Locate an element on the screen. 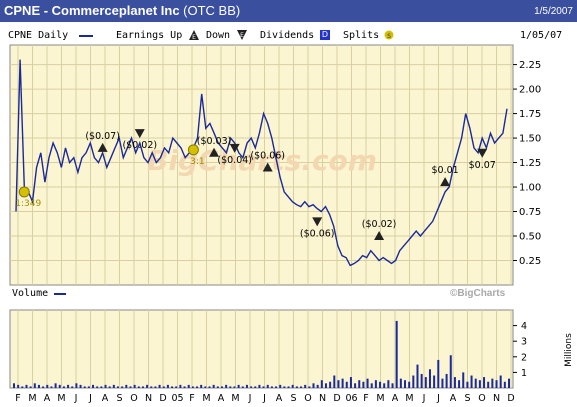 Image resolution: width=577 pixels, height=407 pixels. volume-y-axis: 1 2 3 4 is located at coordinates (520, 350).